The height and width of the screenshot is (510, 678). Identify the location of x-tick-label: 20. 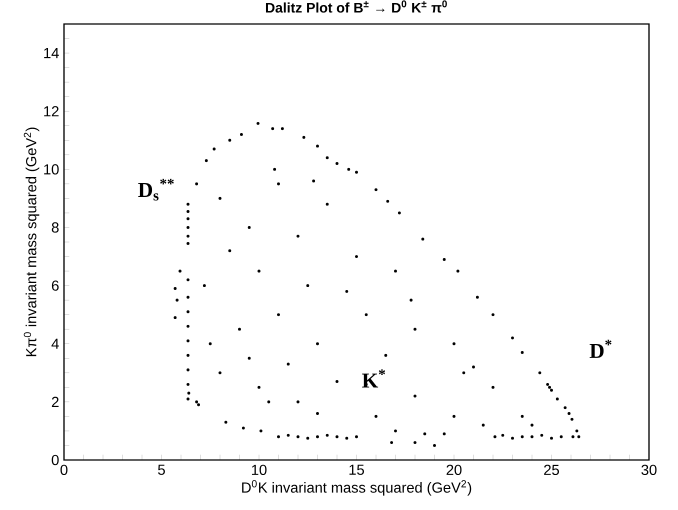
(454, 470).